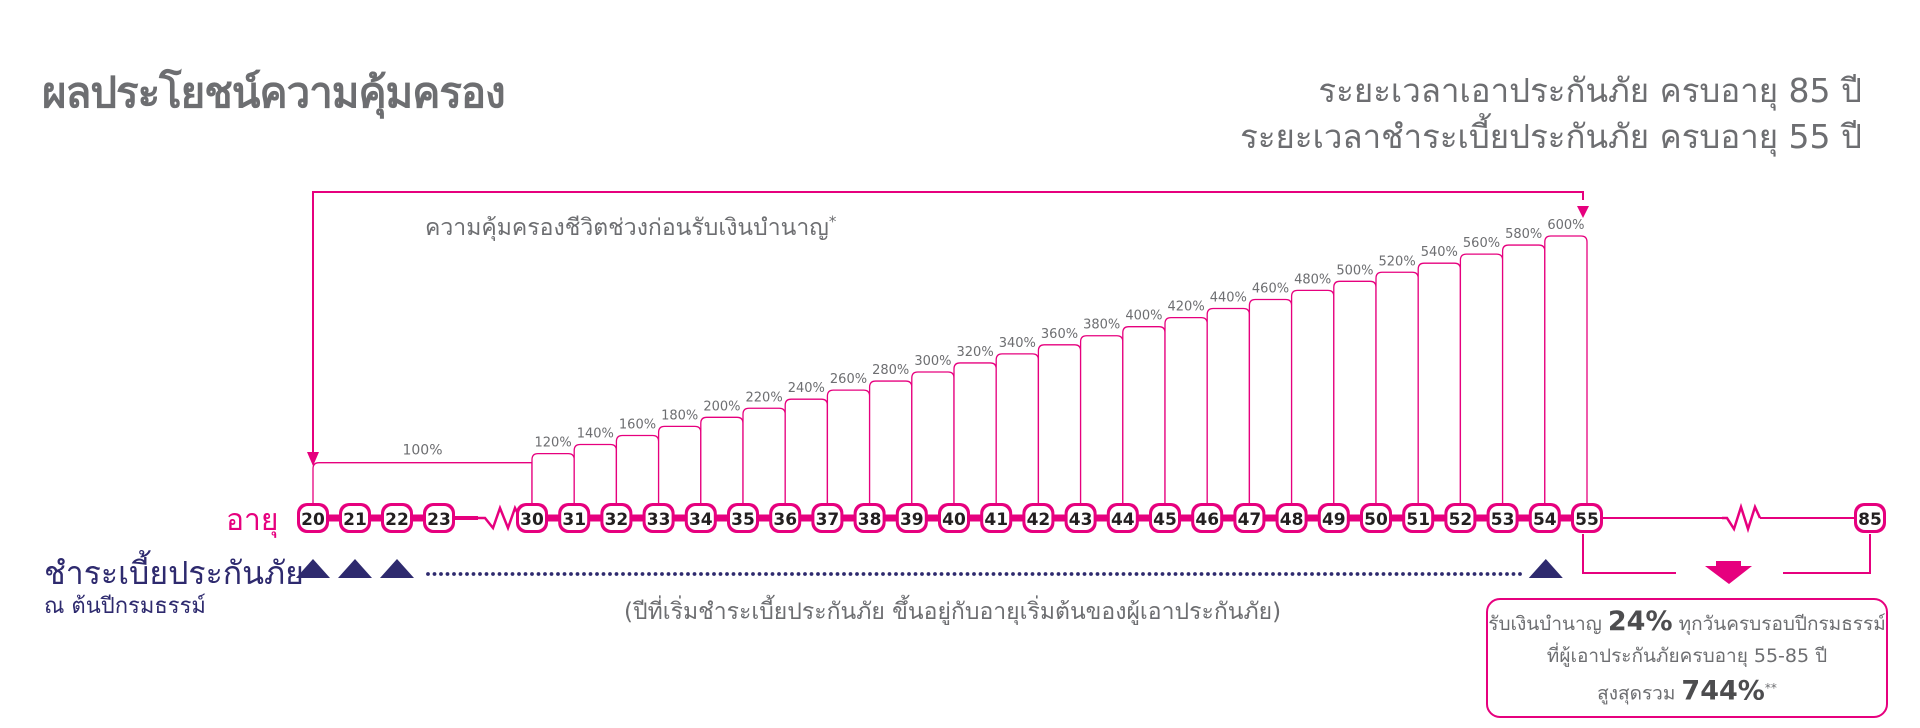 This screenshot has height=728, width=1920. Describe the element at coordinates (1565, 225) in the screenshot. I see `bar-label: 600%` at that location.